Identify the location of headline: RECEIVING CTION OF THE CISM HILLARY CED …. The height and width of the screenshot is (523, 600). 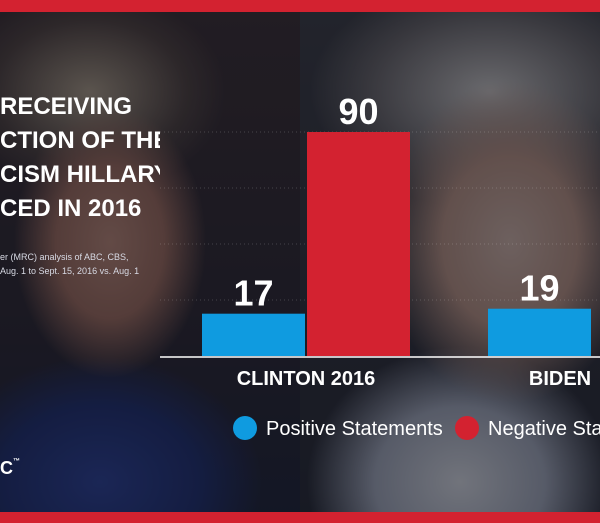
(80, 158).